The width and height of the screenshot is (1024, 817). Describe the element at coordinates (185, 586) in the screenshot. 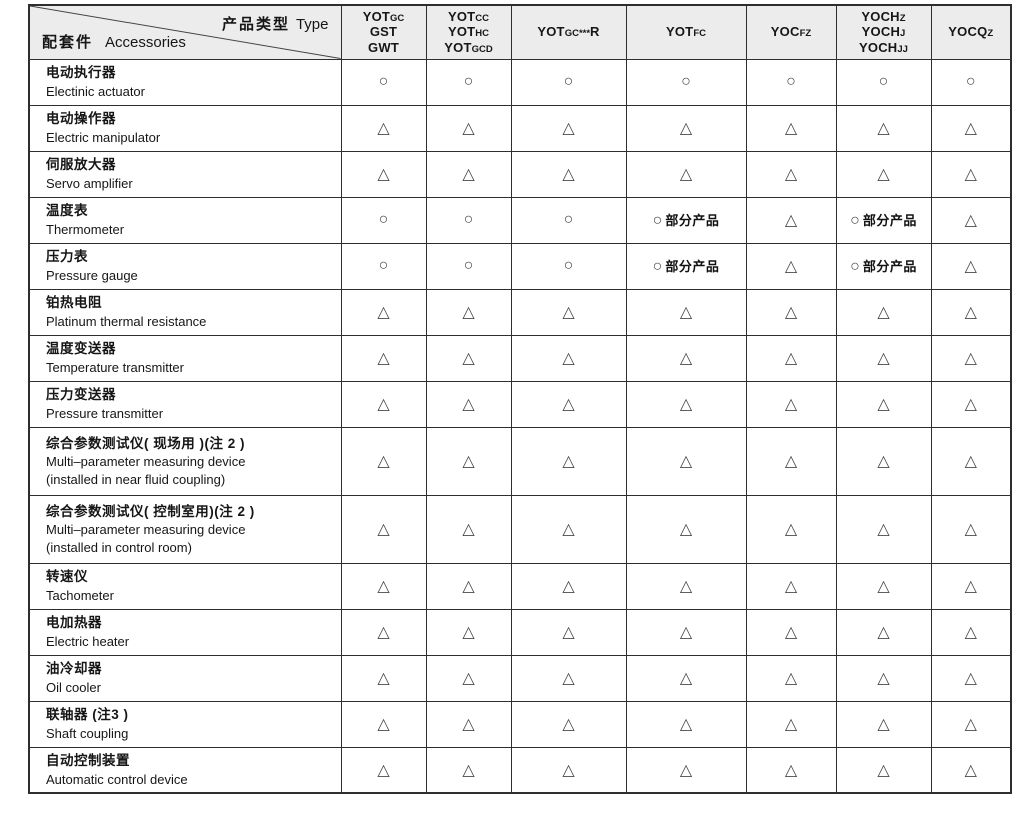

I see `row-label: 转速仪 Tachometer` at that location.